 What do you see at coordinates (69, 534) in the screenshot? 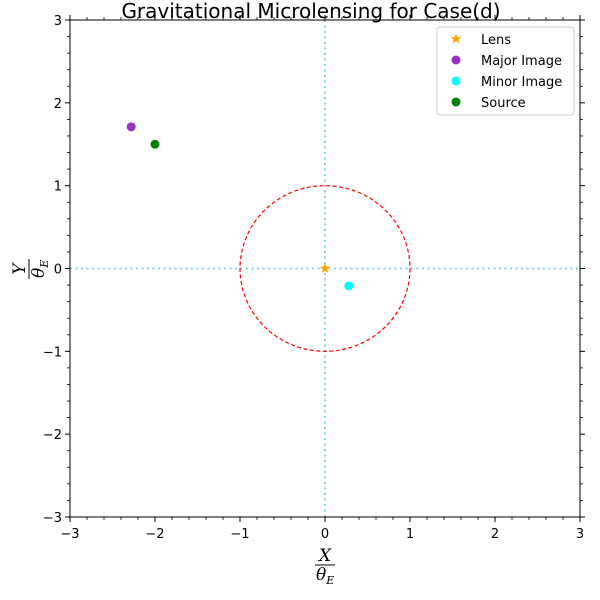
I see `x-tick-label: −3` at bounding box center [69, 534].